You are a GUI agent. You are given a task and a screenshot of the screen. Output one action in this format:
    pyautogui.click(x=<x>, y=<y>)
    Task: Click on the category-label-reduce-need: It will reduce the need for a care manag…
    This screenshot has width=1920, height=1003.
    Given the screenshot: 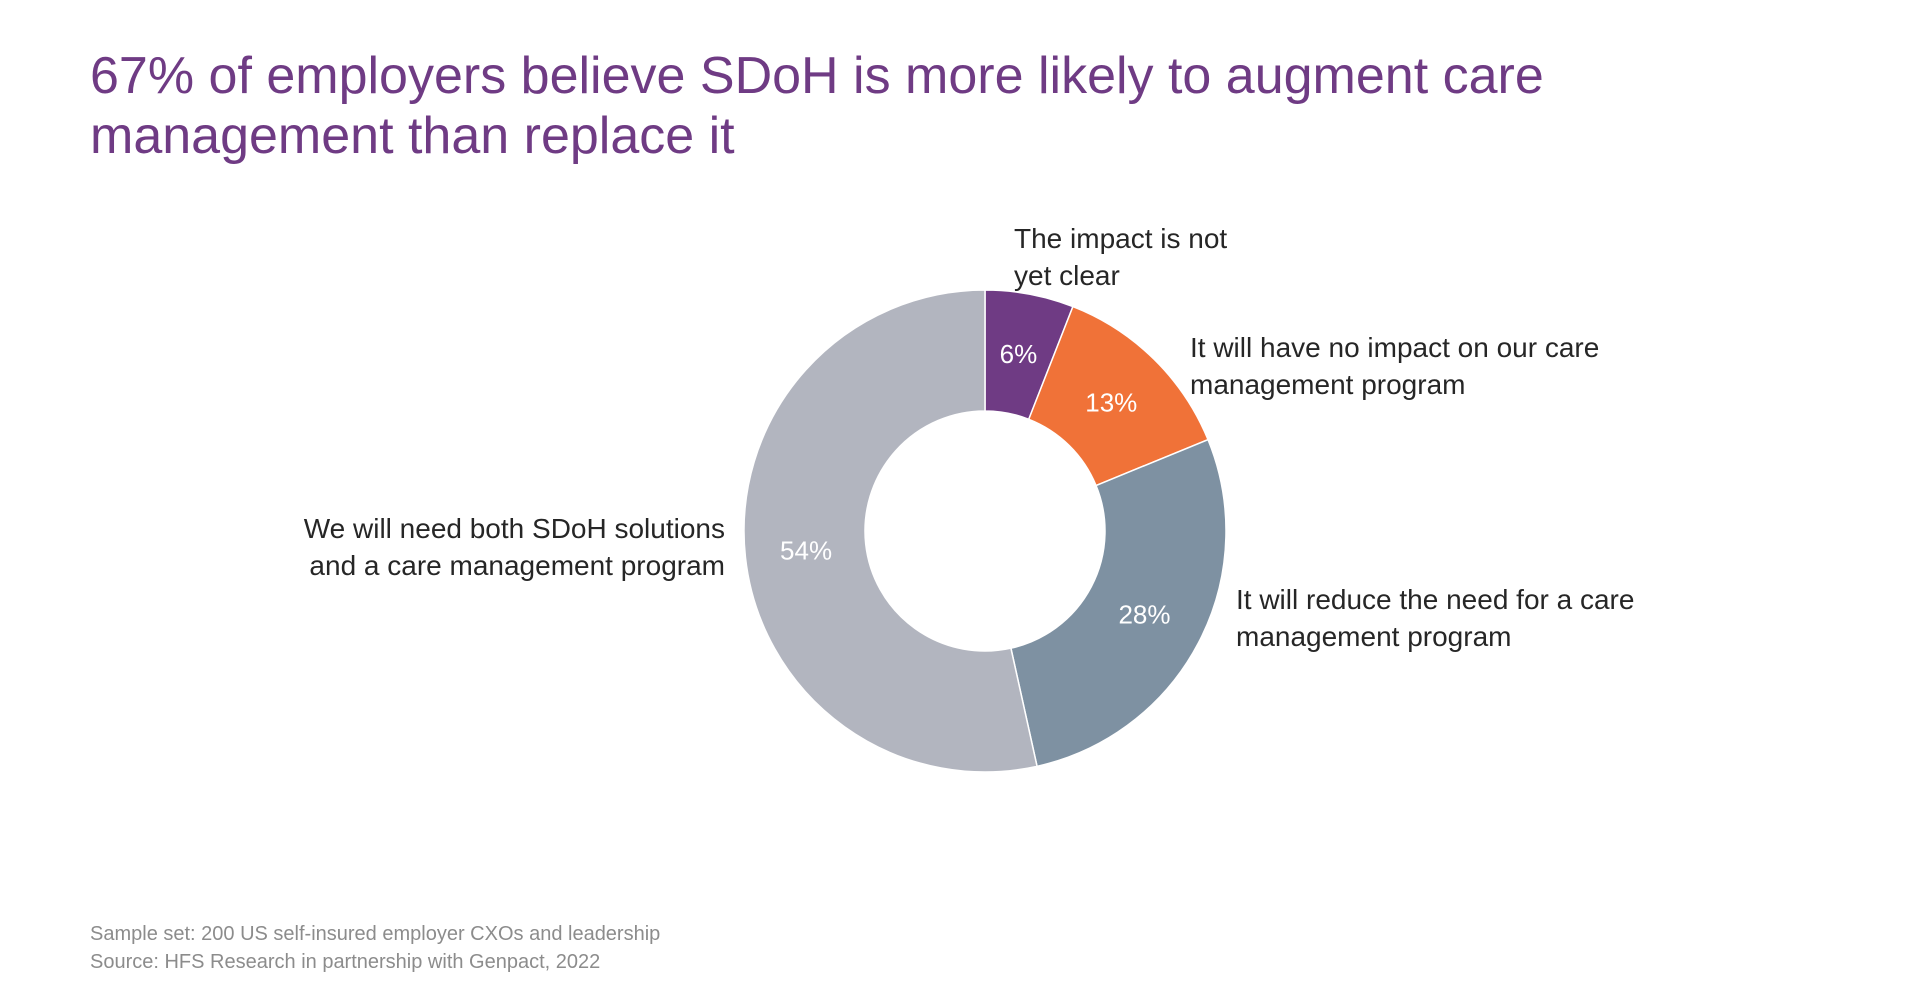 What is the action you would take?
    pyautogui.click(x=1435, y=618)
    